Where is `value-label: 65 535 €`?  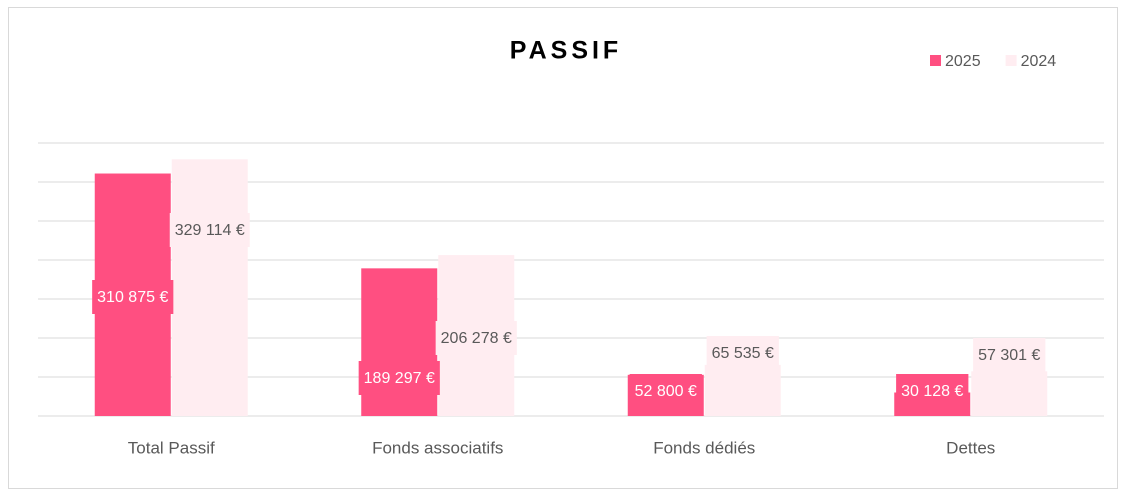 value-label: 65 535 € is located at coordinates (743, 353).